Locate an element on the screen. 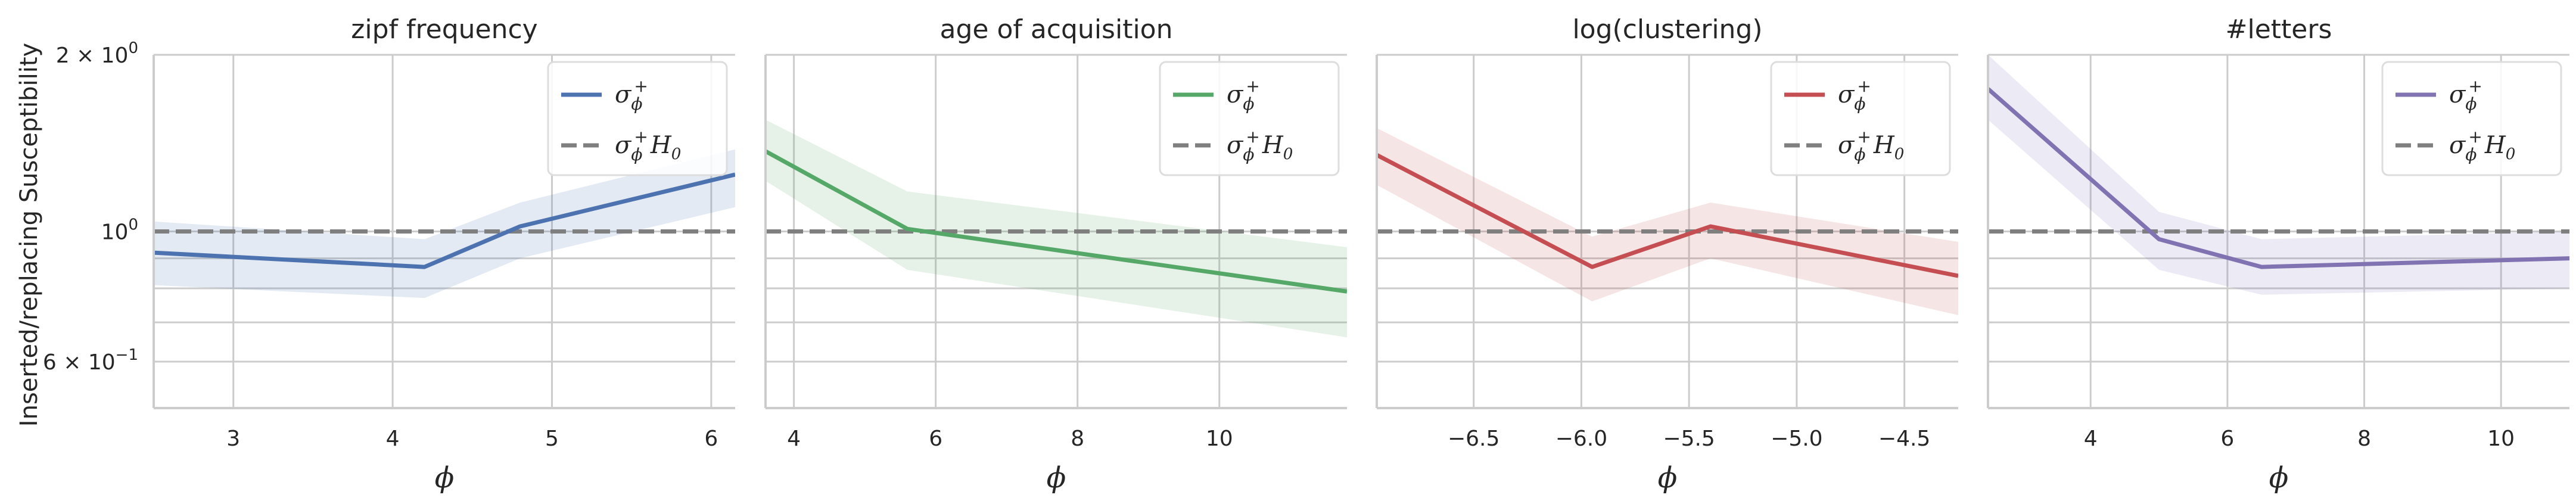 The image size is (2576, 504). y-tick-label: 6 × 10⁻¹ is located at coordinates (90, 360).